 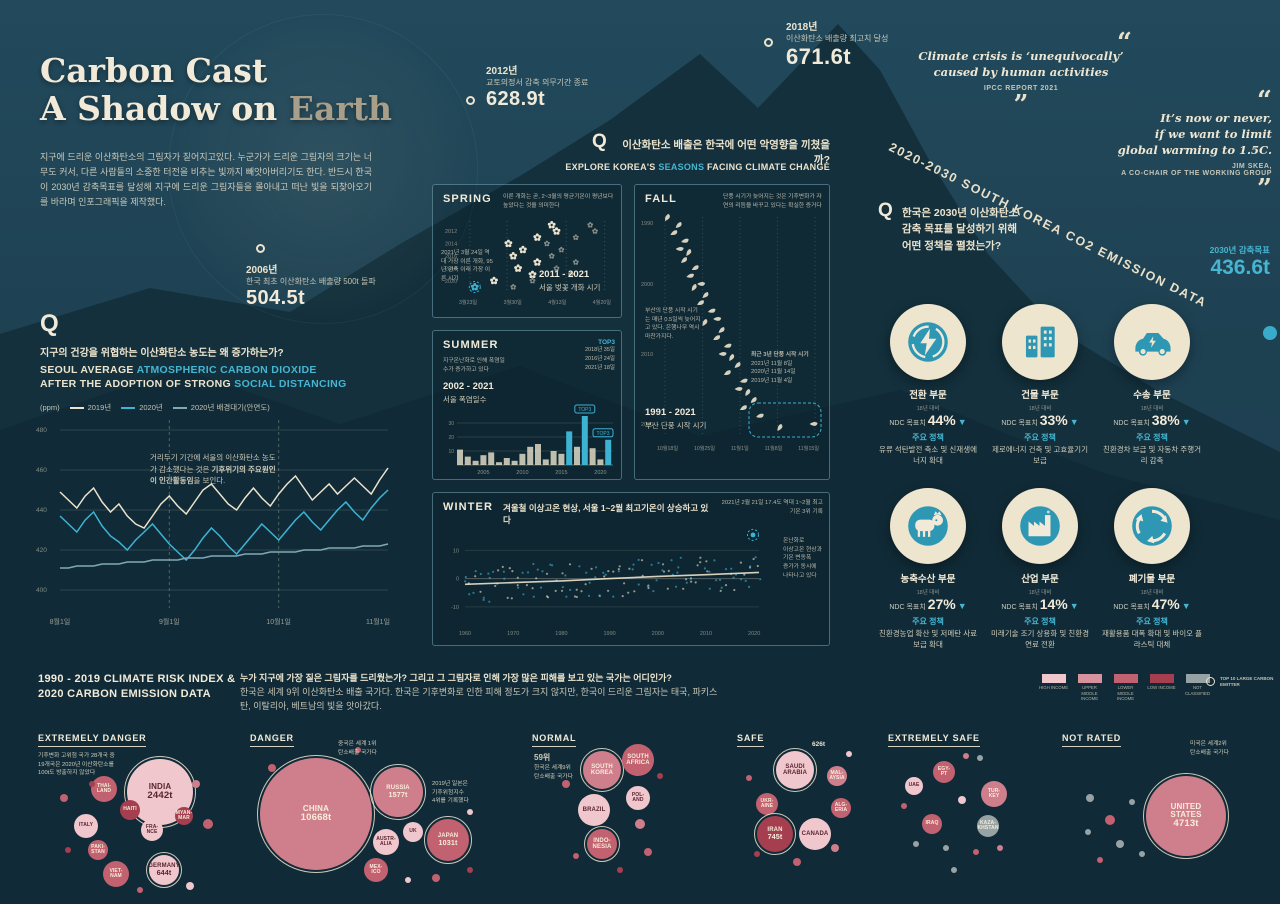 What do you see at coordinates (262, 270) in the screenshot?
I see `timeline-year: 2006년` at bounding box center [262, 270].